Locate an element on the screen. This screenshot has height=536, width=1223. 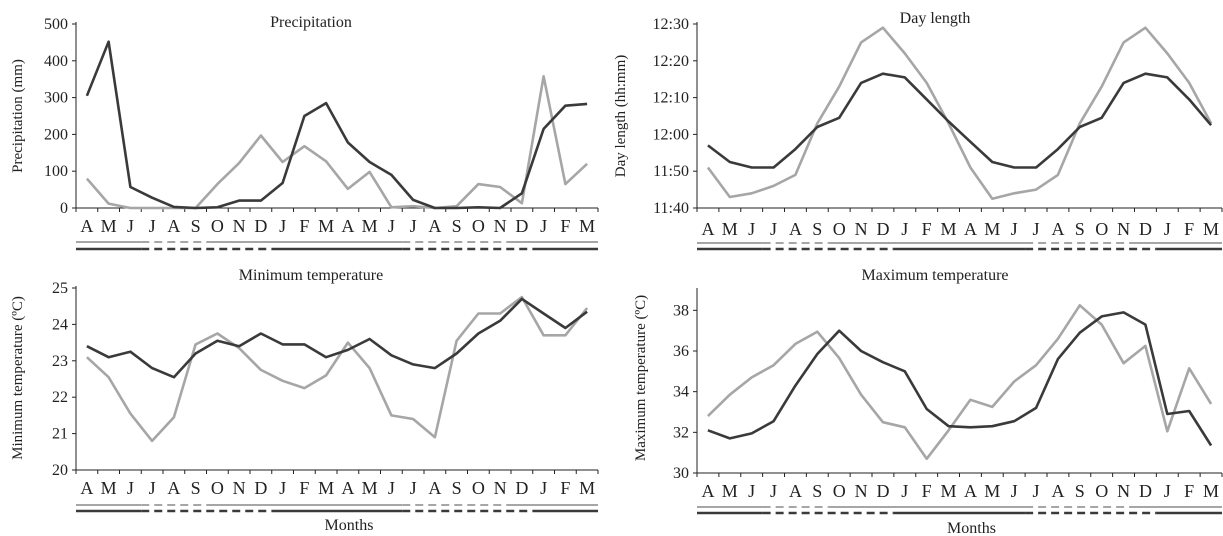
chart-title: Day length is located at coordinates (935, 18).